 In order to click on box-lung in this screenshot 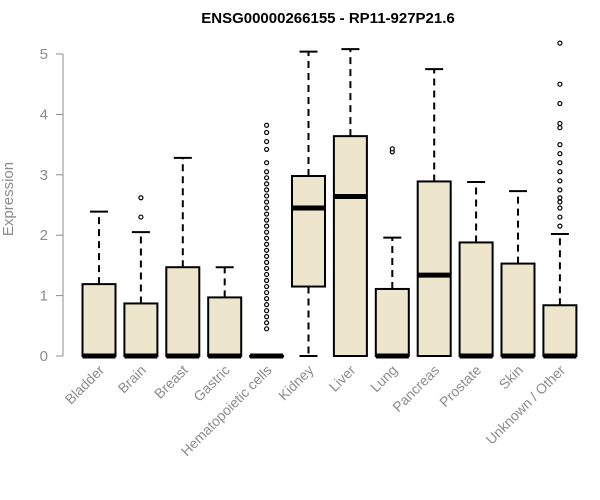, I will do `click(392, 252)`.